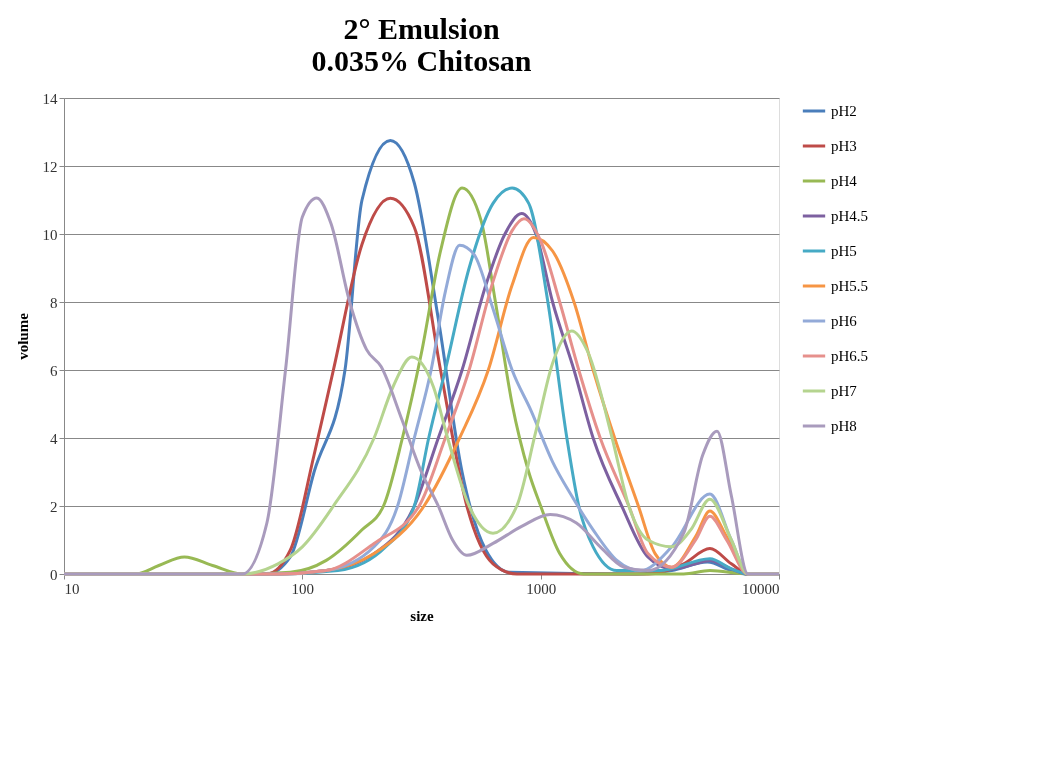 This screenshot has width=1053, height=760. What do you see at coordinates (72, 588) in the screenshot?
I see `x-tick-label: 10` at bounding box center [72, 588].